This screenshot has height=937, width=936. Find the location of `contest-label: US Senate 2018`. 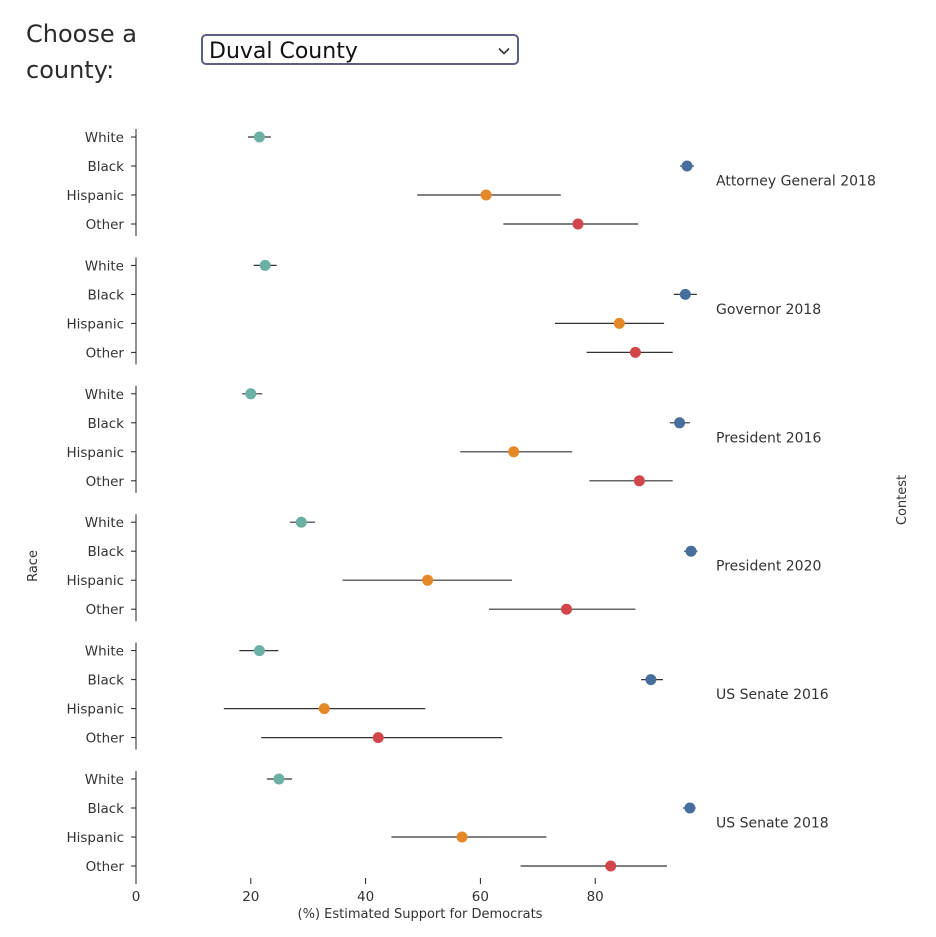

contest-label: US Senate 2018 is located at coordinates (772, 824).